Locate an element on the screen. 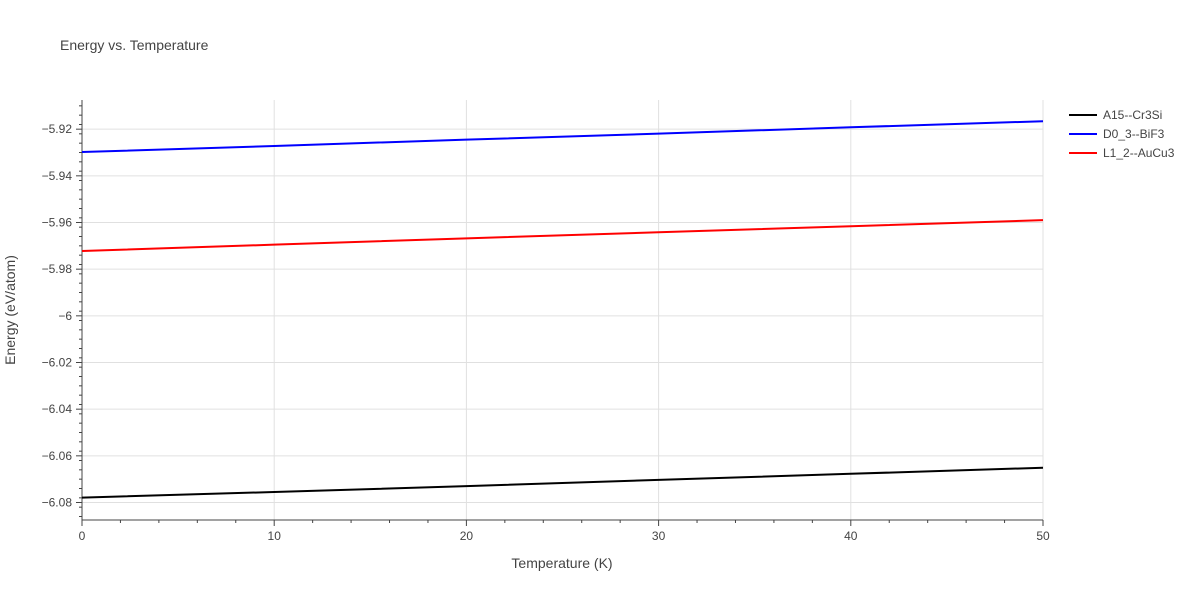  x-tick-label: 30 is located at coordinates (659, 536).